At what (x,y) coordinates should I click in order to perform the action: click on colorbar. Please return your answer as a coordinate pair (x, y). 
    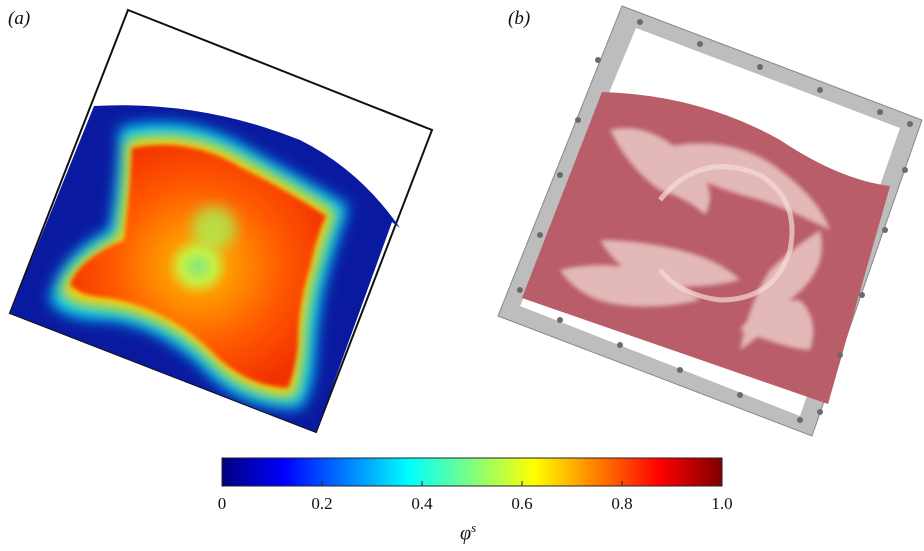
    Looking at the image, I should click on (472, 472).